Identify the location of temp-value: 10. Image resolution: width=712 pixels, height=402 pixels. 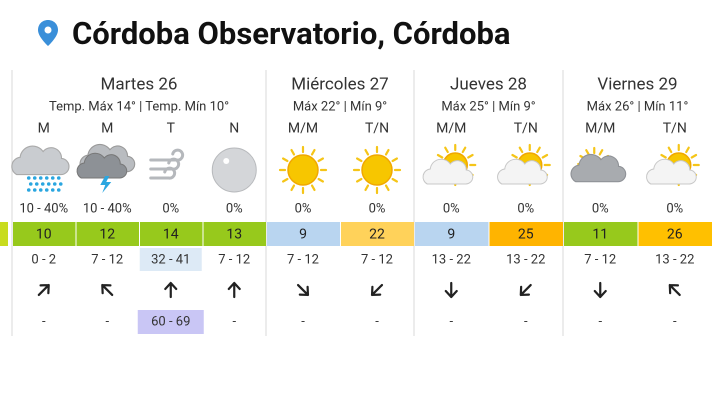
(44, 235).